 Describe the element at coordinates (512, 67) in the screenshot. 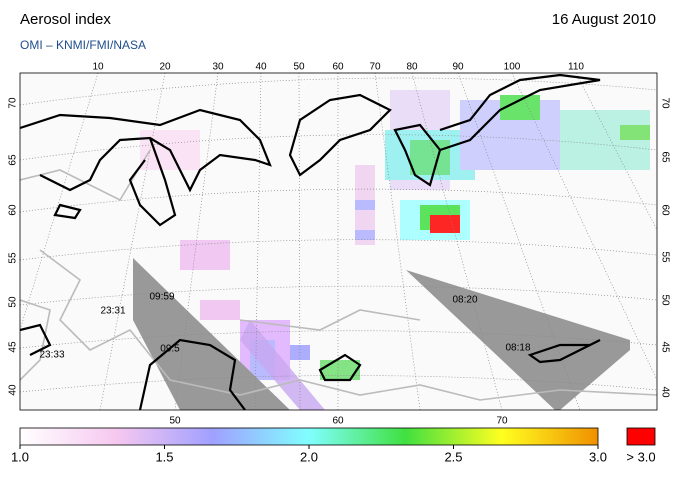

I see `lon-label: 100` at that location.